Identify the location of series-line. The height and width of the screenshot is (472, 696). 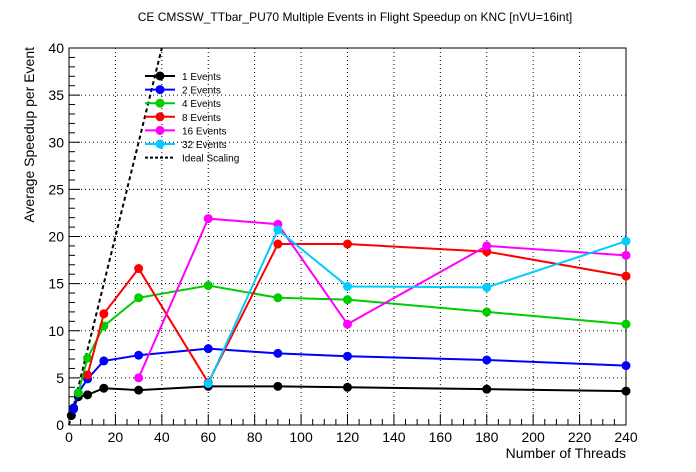
(349, 378).